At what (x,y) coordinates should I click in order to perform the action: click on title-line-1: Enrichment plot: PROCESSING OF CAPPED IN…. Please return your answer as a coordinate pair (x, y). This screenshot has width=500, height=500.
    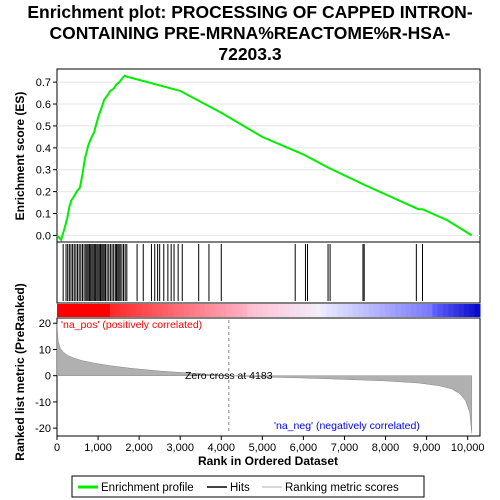
    Looking at the image, I should click on (250, 12).